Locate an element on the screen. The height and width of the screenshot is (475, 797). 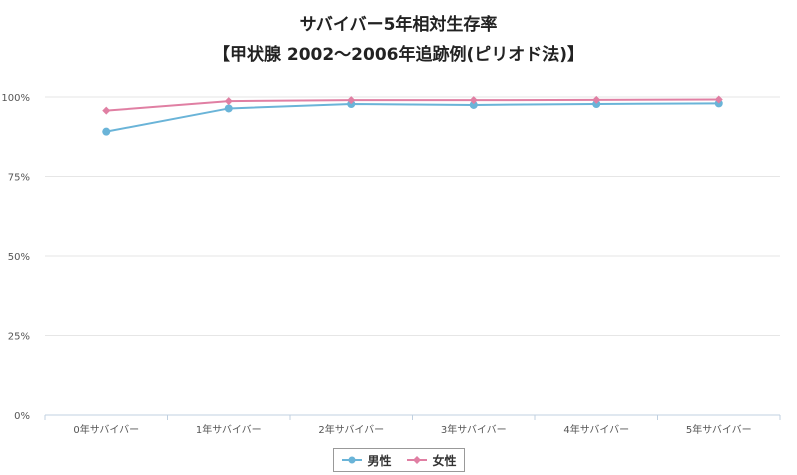
y-tick-label: 75% is located at coordinates (19, 178).